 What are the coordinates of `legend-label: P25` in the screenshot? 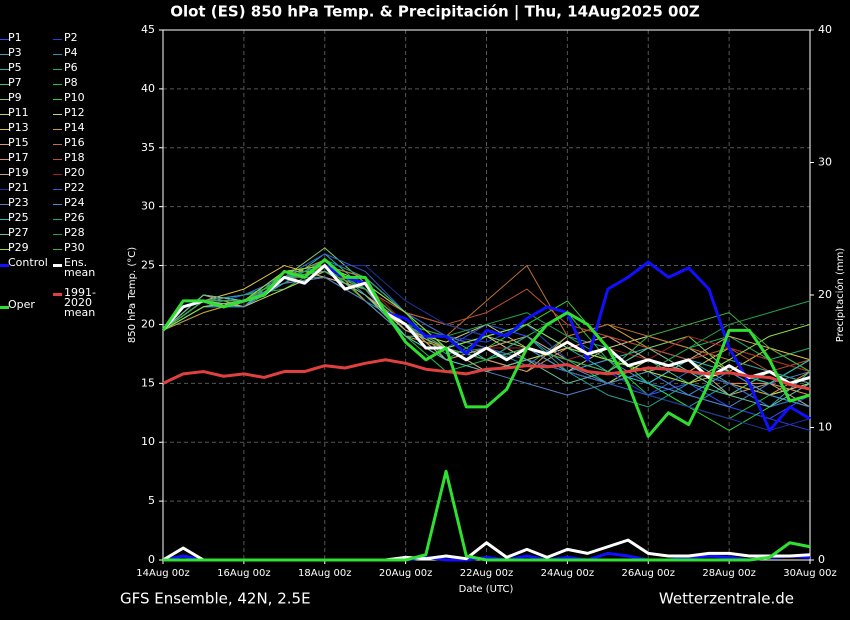 It's located at (18, 217).